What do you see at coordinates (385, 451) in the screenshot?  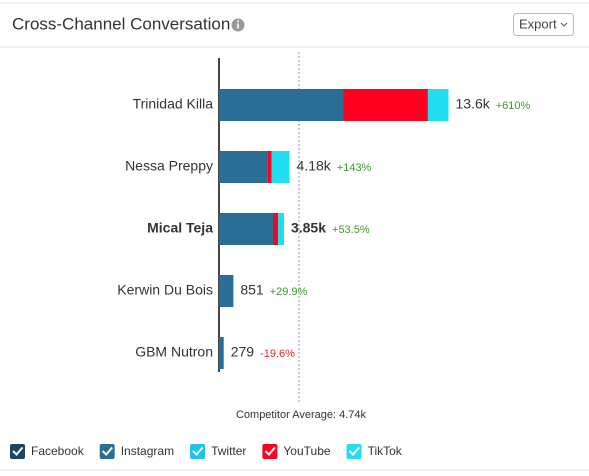 I see `legend-label: TikTok` at bounding box center [385, 451].